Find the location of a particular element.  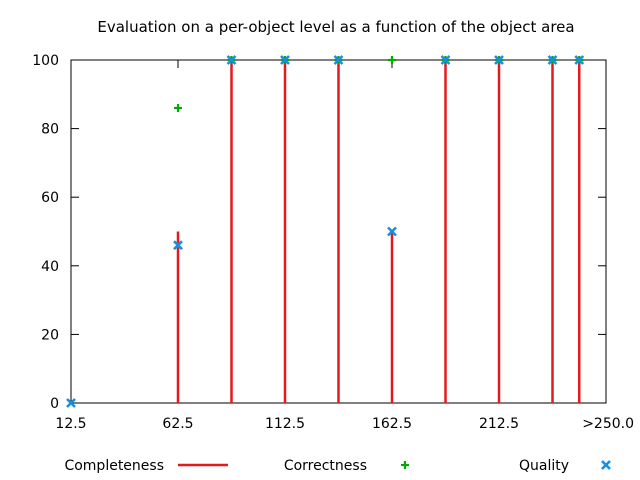

y-tick-label: 0 is located at coordinates (54, 404).